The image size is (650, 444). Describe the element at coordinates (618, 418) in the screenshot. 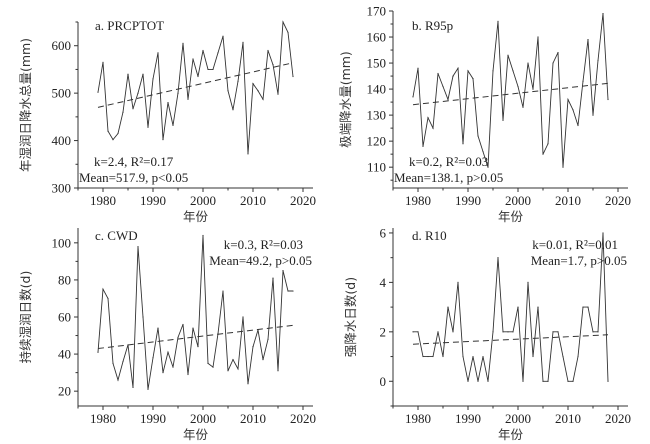

I see `x-tick-label: 2020` at that location.